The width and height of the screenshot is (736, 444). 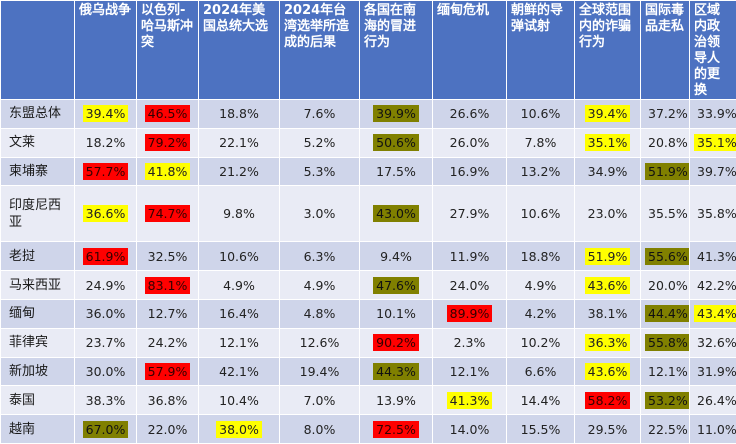 What do you see at coordinates (167, 50) in the screenshot?
I see `column-header: 以色列-哈马斯冲突` at bounding box center [167, 50].